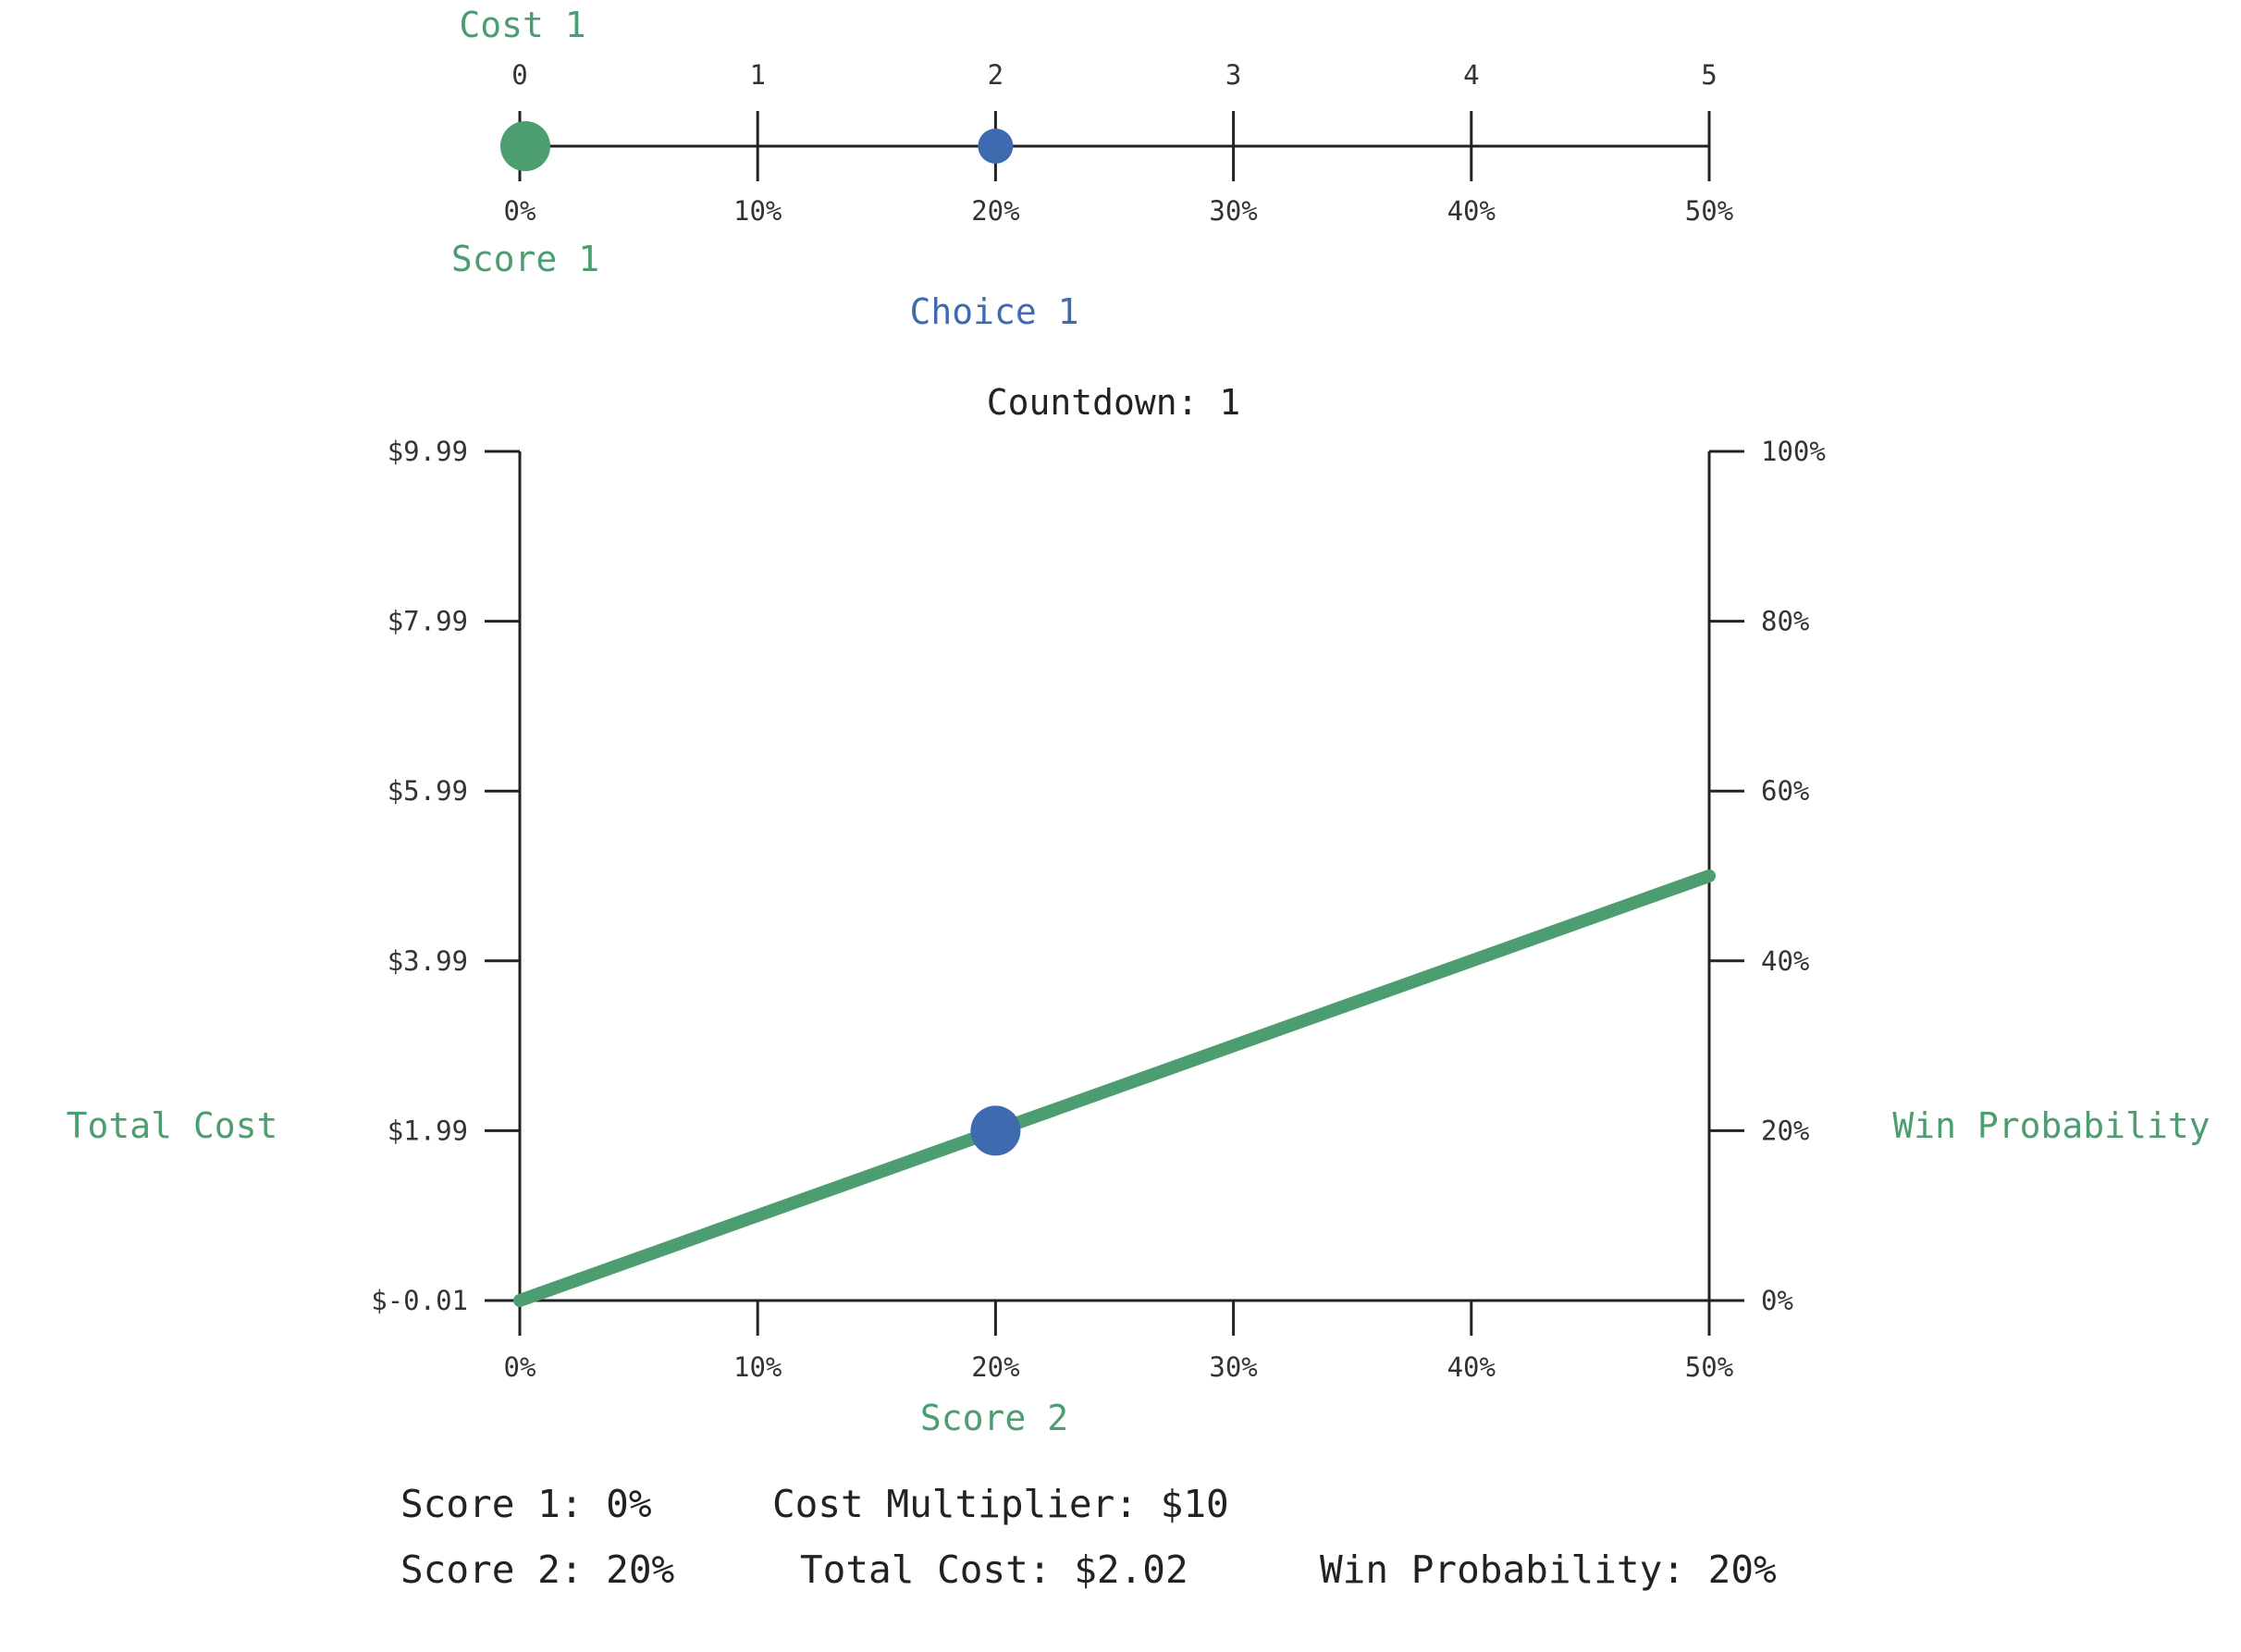 This screenshot has height=1652, width=2241. Describe the element at coordinates (994, 1569) in the screenshot. I see `total-cost-readout: Total Cost: $2.02` at that location.